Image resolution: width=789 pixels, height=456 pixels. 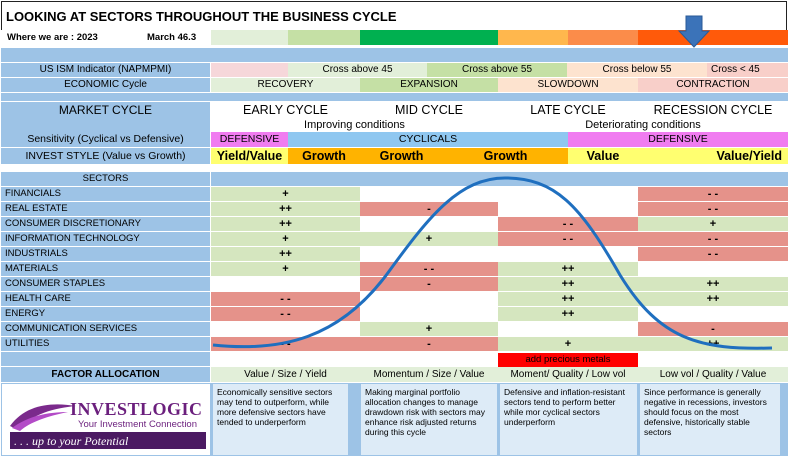 What do you see at coordinates (105, 344) in the screenshot?
I see `sector-label: UTILITIES` at bounding box center [105, 344].